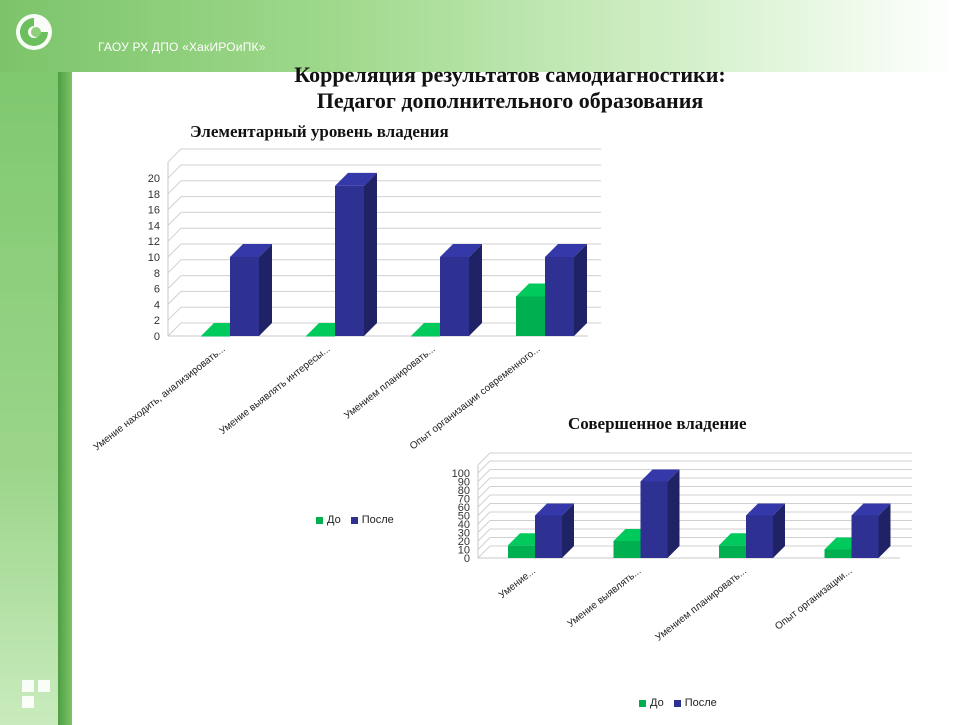 The image size is (955, 725). Describe the element at coordinates (182, 47) in the screenshot. I see `org-name: ГАОУ РХ ДПО «ХакИРОиПК»` at that location.